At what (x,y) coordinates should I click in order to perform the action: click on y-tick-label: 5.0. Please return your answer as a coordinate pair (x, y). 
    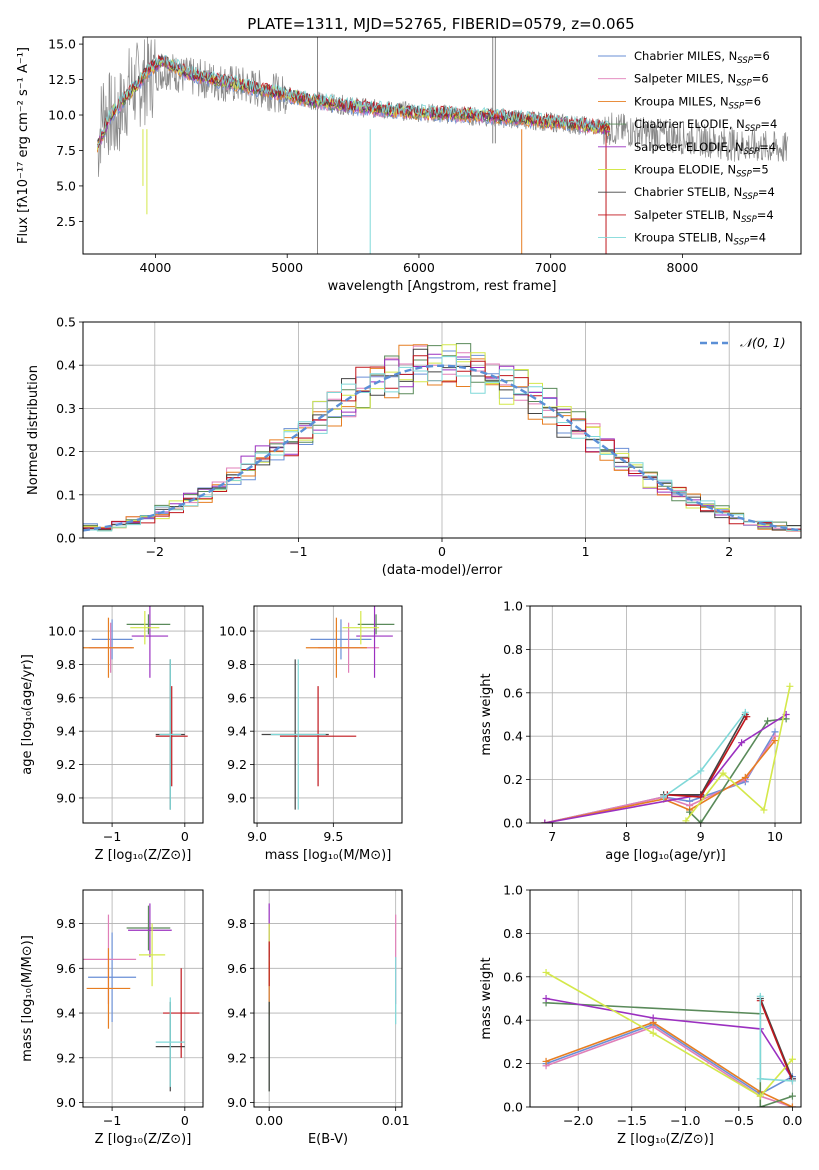
    Looking at the image, I should click on (66, 185).